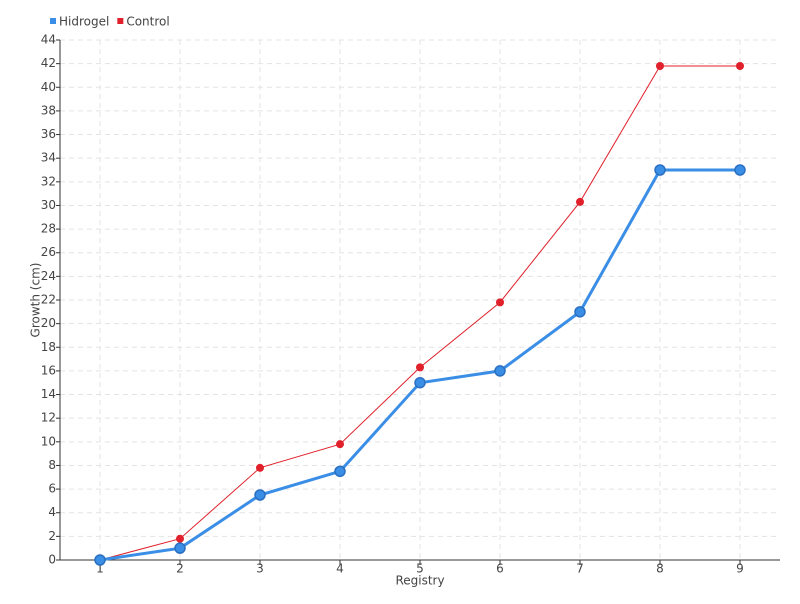 The height and width of the screenshot is (604, 800). Describe the element at coordinates (580, 569) in the screenshot. I see `x-tick-label: 7` at that location.